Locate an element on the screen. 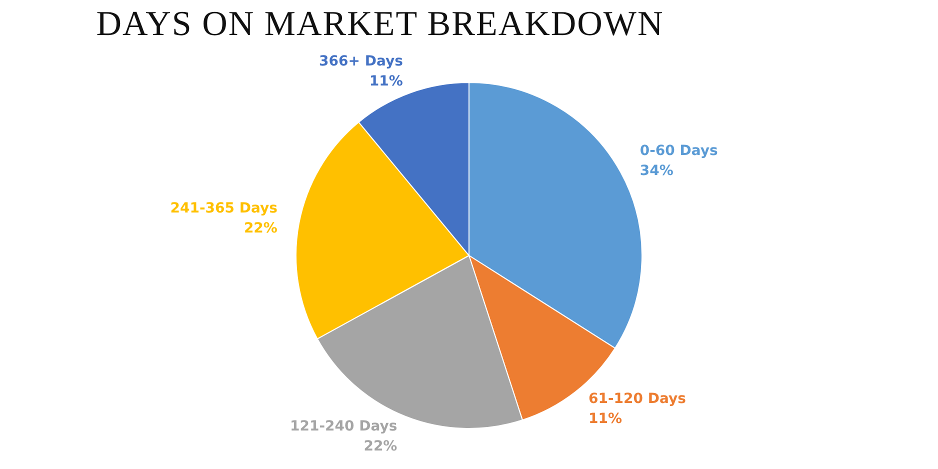 The image size is (938, 469). slice-label: 121-240 Days is located at coordinates (344, 426).